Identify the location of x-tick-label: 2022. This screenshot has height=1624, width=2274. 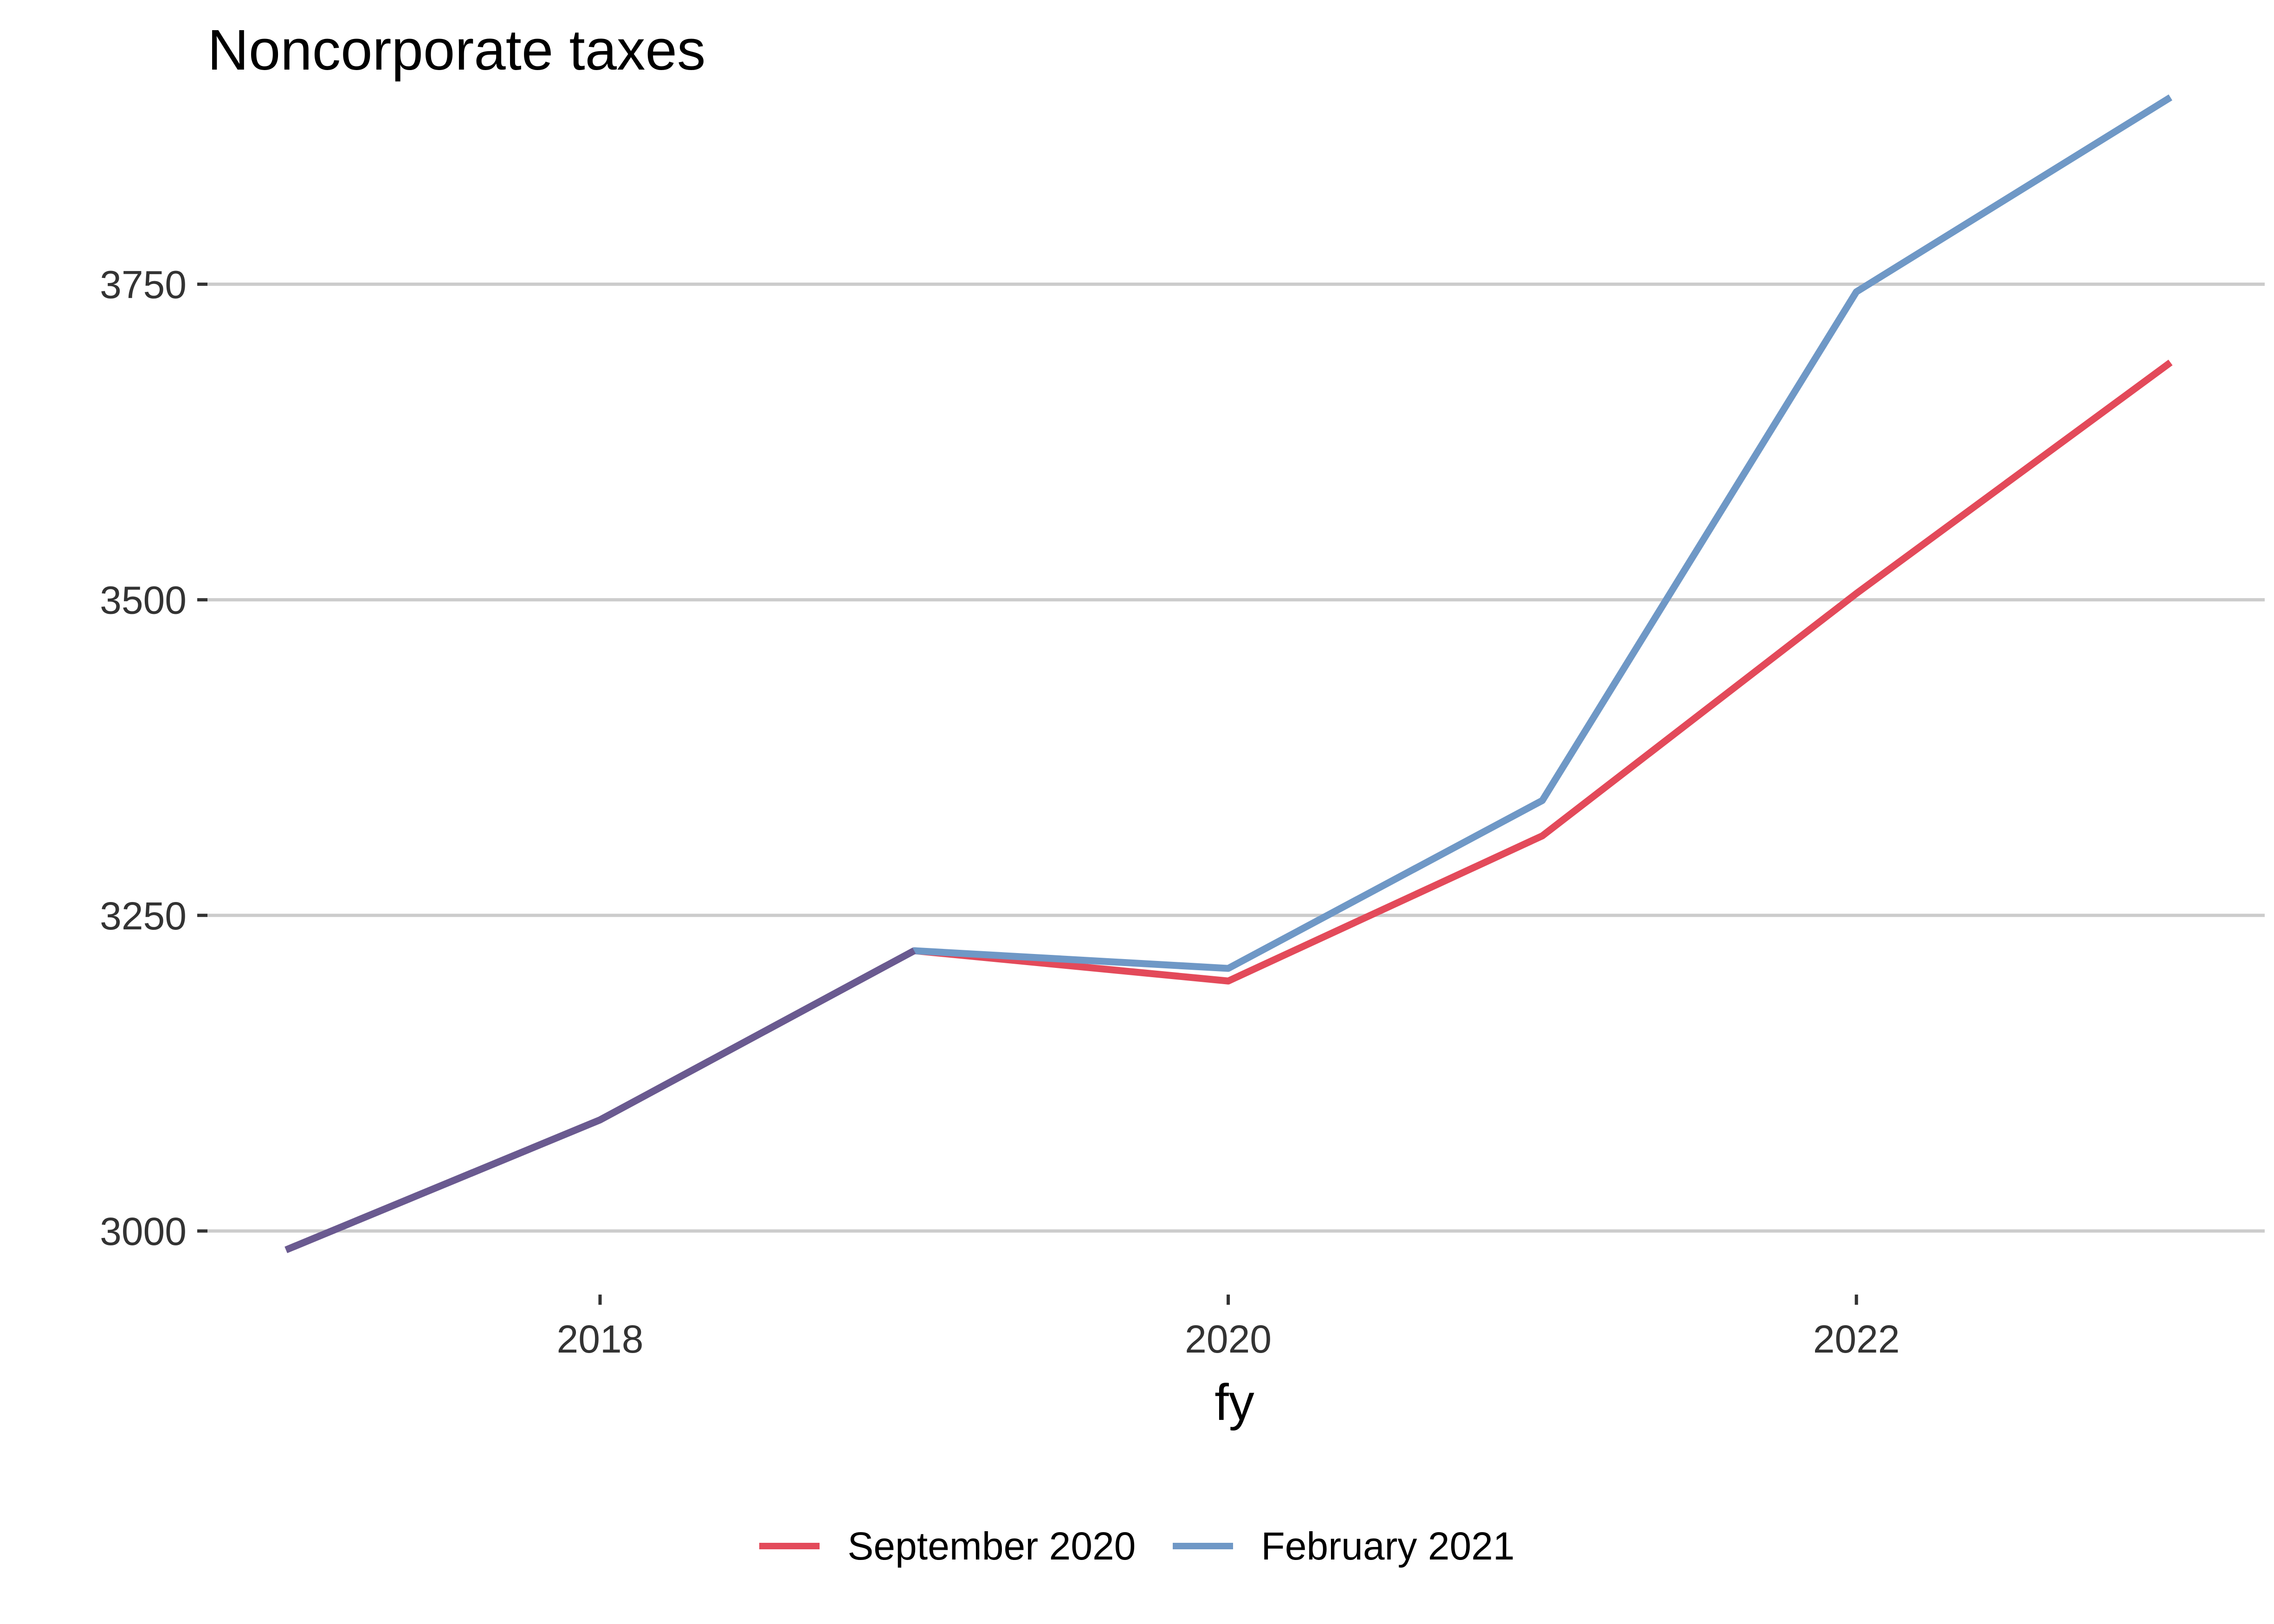
(1856, 1339).